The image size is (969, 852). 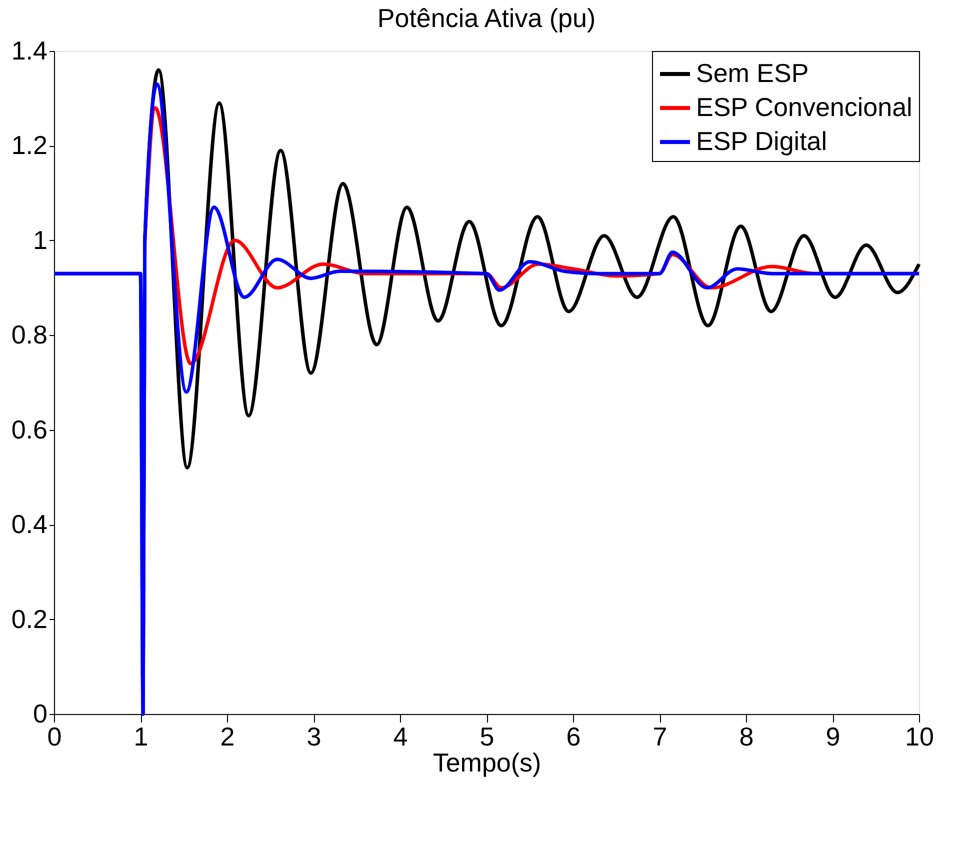 I want to click on x-tick-label: 8, so click(x=746, y=737).